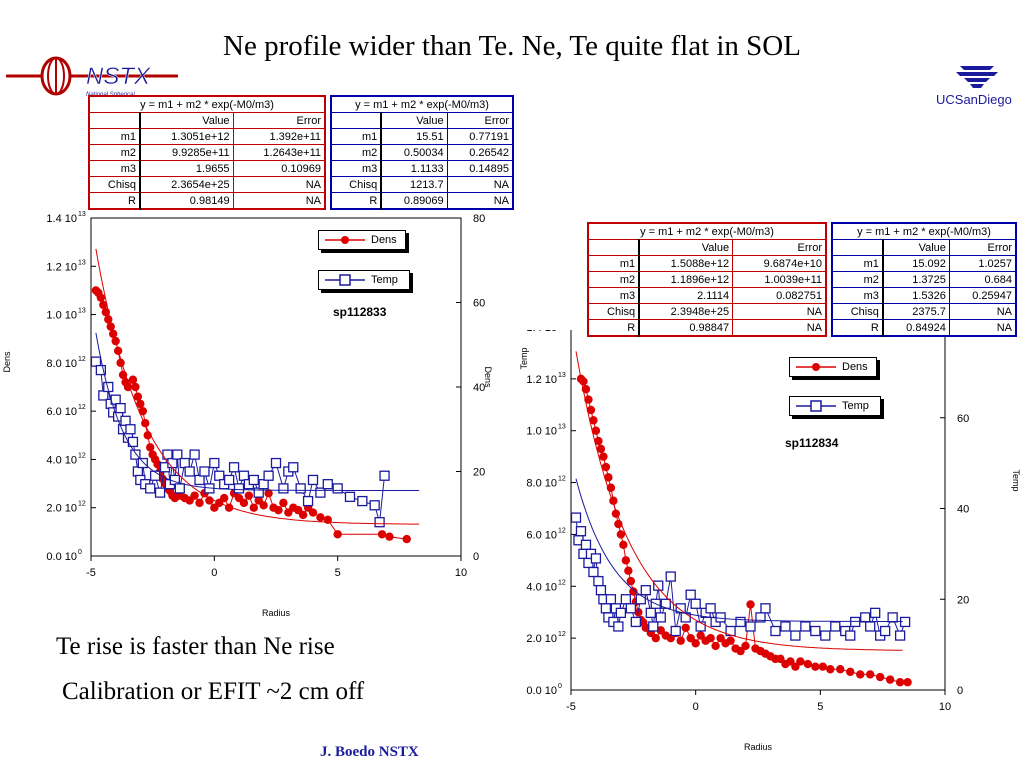 This screenshot has width=1024, height=768. What do you see at coordinates (707, 328) in the screenshot?
I see `fit-row: R 0.98847 NA` at bounding box center [707, 328].